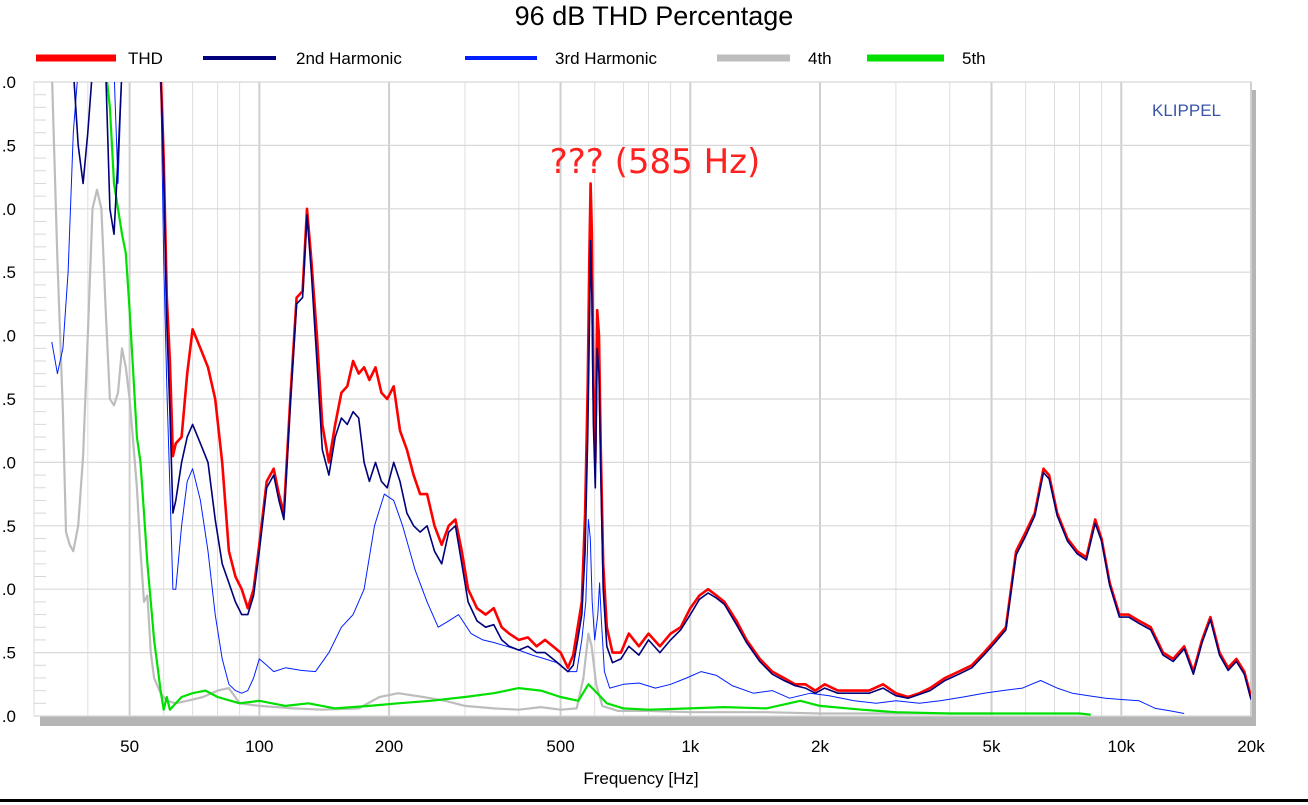  What do you see at coordinates (1186, 110) in the screenshot?
I see `klippel-watermark: KLIPPEL` at bounding box center [1186, 110].